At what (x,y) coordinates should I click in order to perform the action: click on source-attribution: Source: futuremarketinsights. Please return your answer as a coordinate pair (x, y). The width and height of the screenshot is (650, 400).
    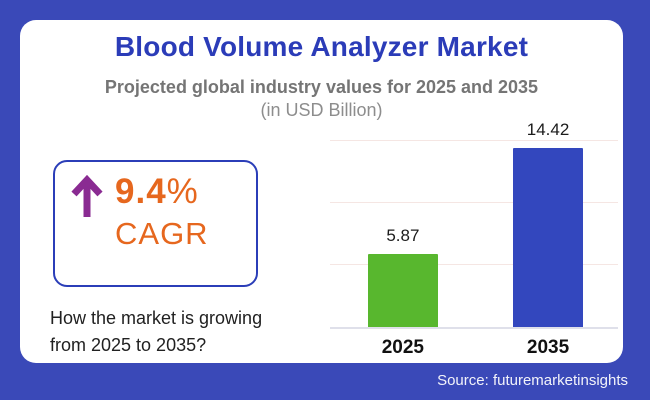
    Looking at the image, I should click on (532, 380).